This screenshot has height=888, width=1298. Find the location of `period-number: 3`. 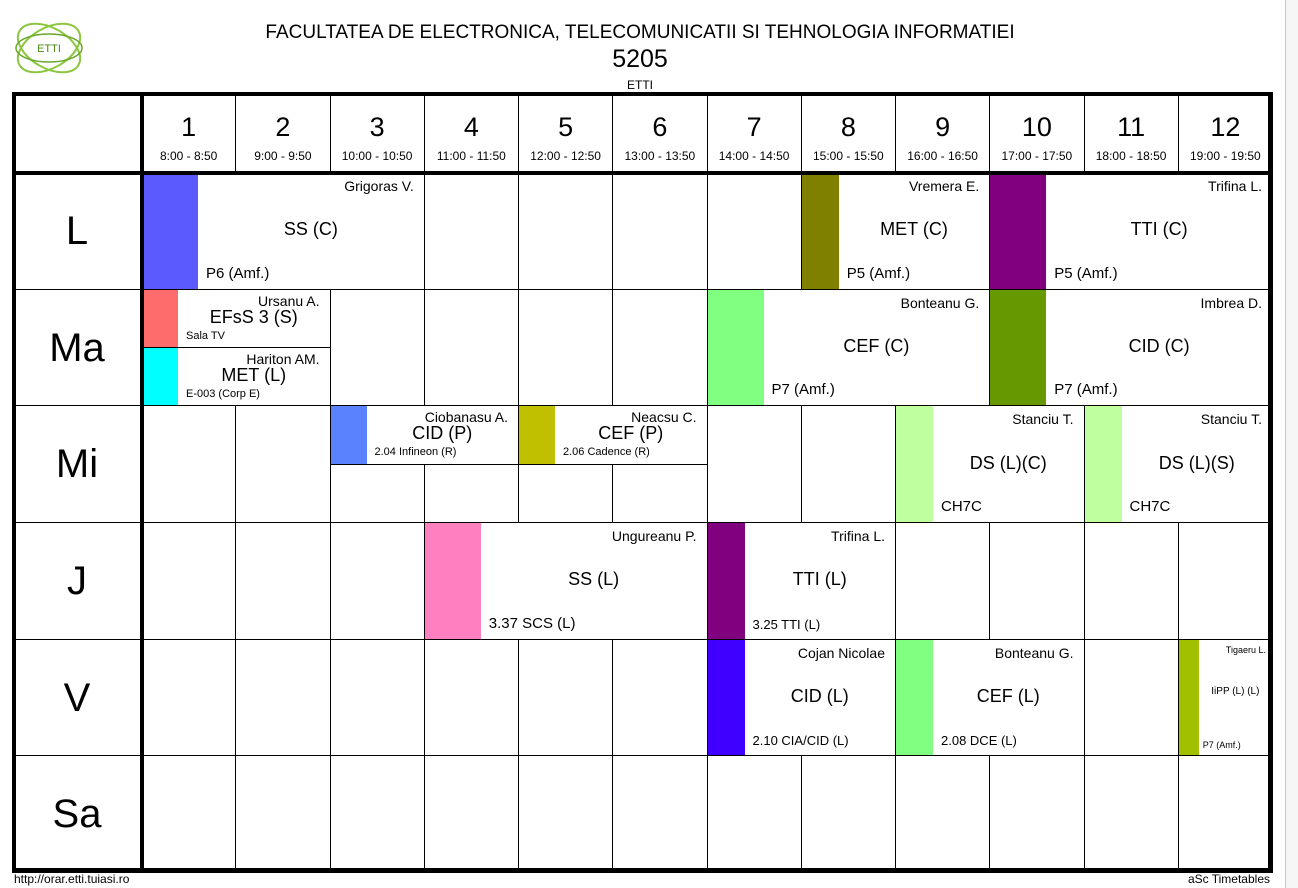

period-number: 3 is located at coordinates (377, 127).